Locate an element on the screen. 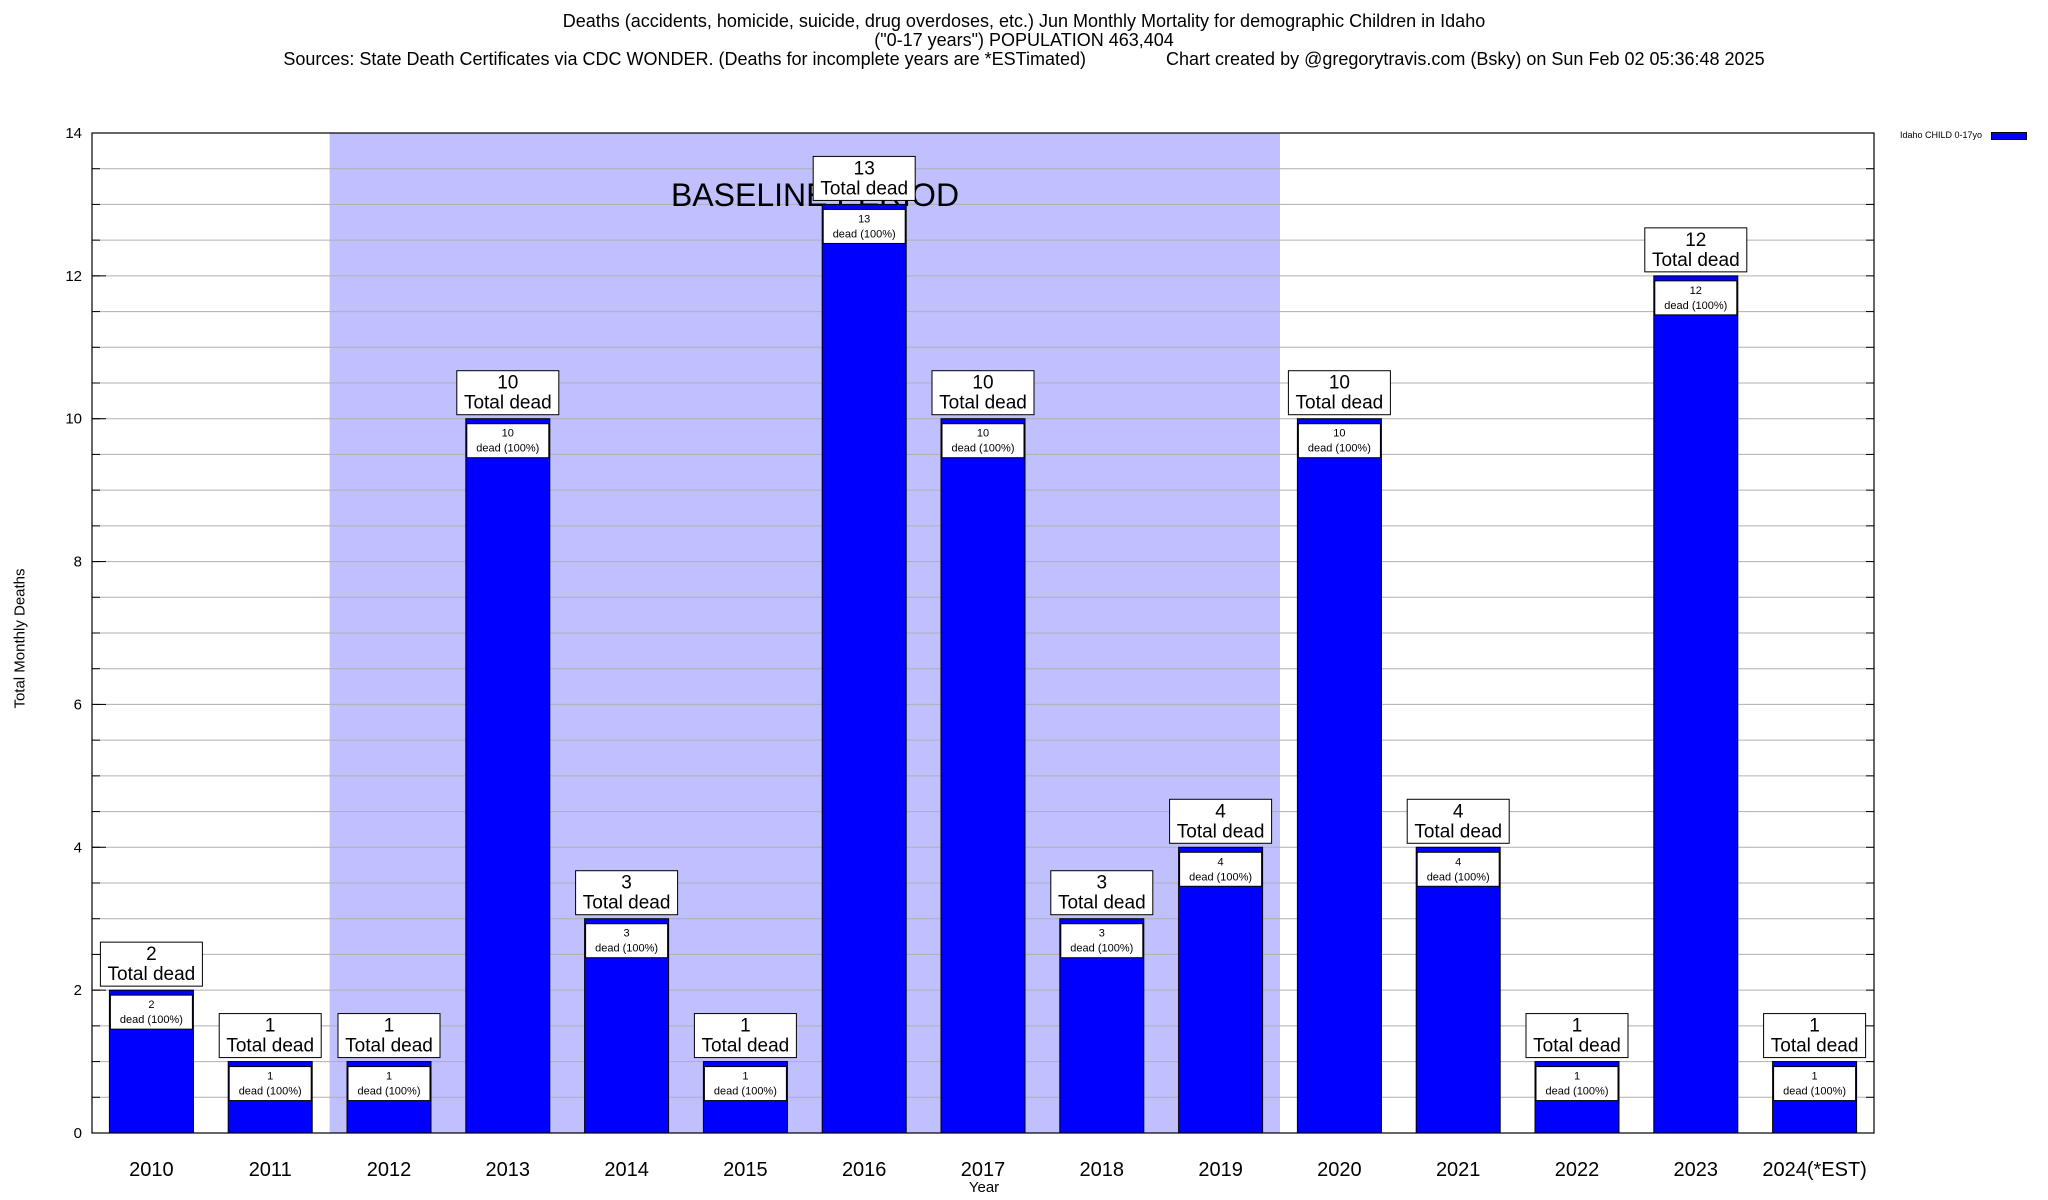 This screenshot has width=2048, height=1200. y-tick-label: 12 is located at coordinates (73, 276).